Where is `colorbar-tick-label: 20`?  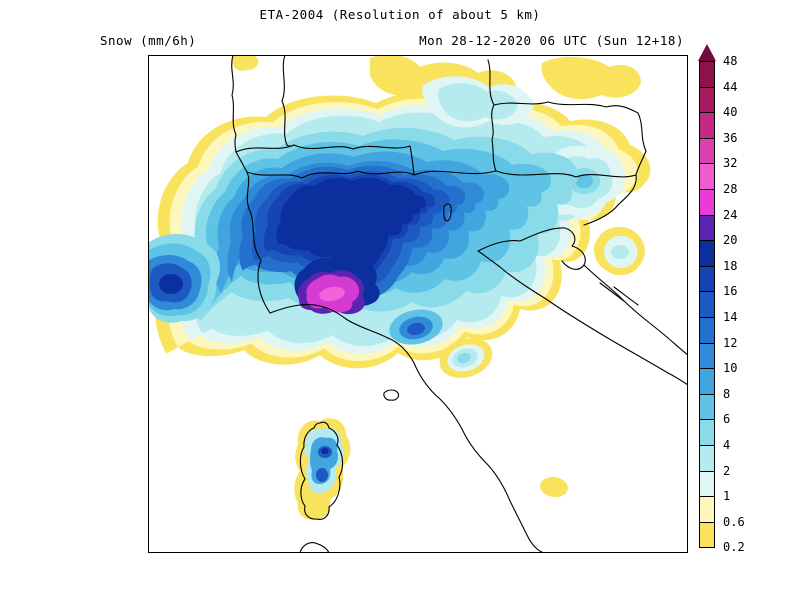 colorbar-tick-label: 20 is located at coordinates (730, 240).